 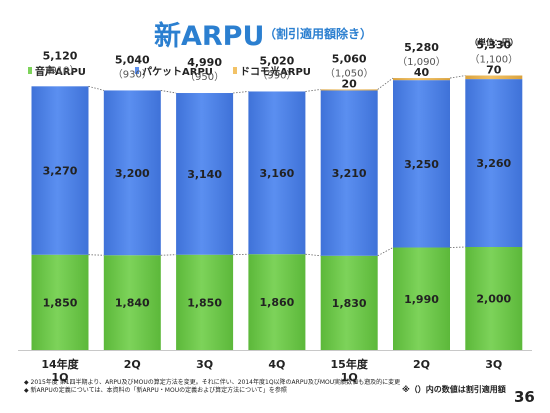 I want to click on total-label: 5,040, so click(x=132, y=59).